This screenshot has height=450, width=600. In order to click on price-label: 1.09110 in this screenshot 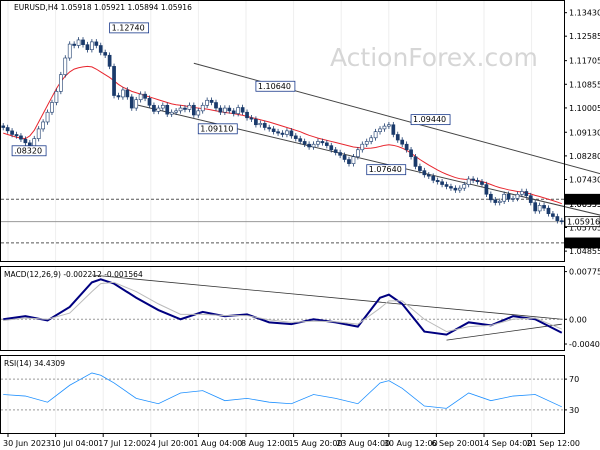, I will do `click(217, 129)`.